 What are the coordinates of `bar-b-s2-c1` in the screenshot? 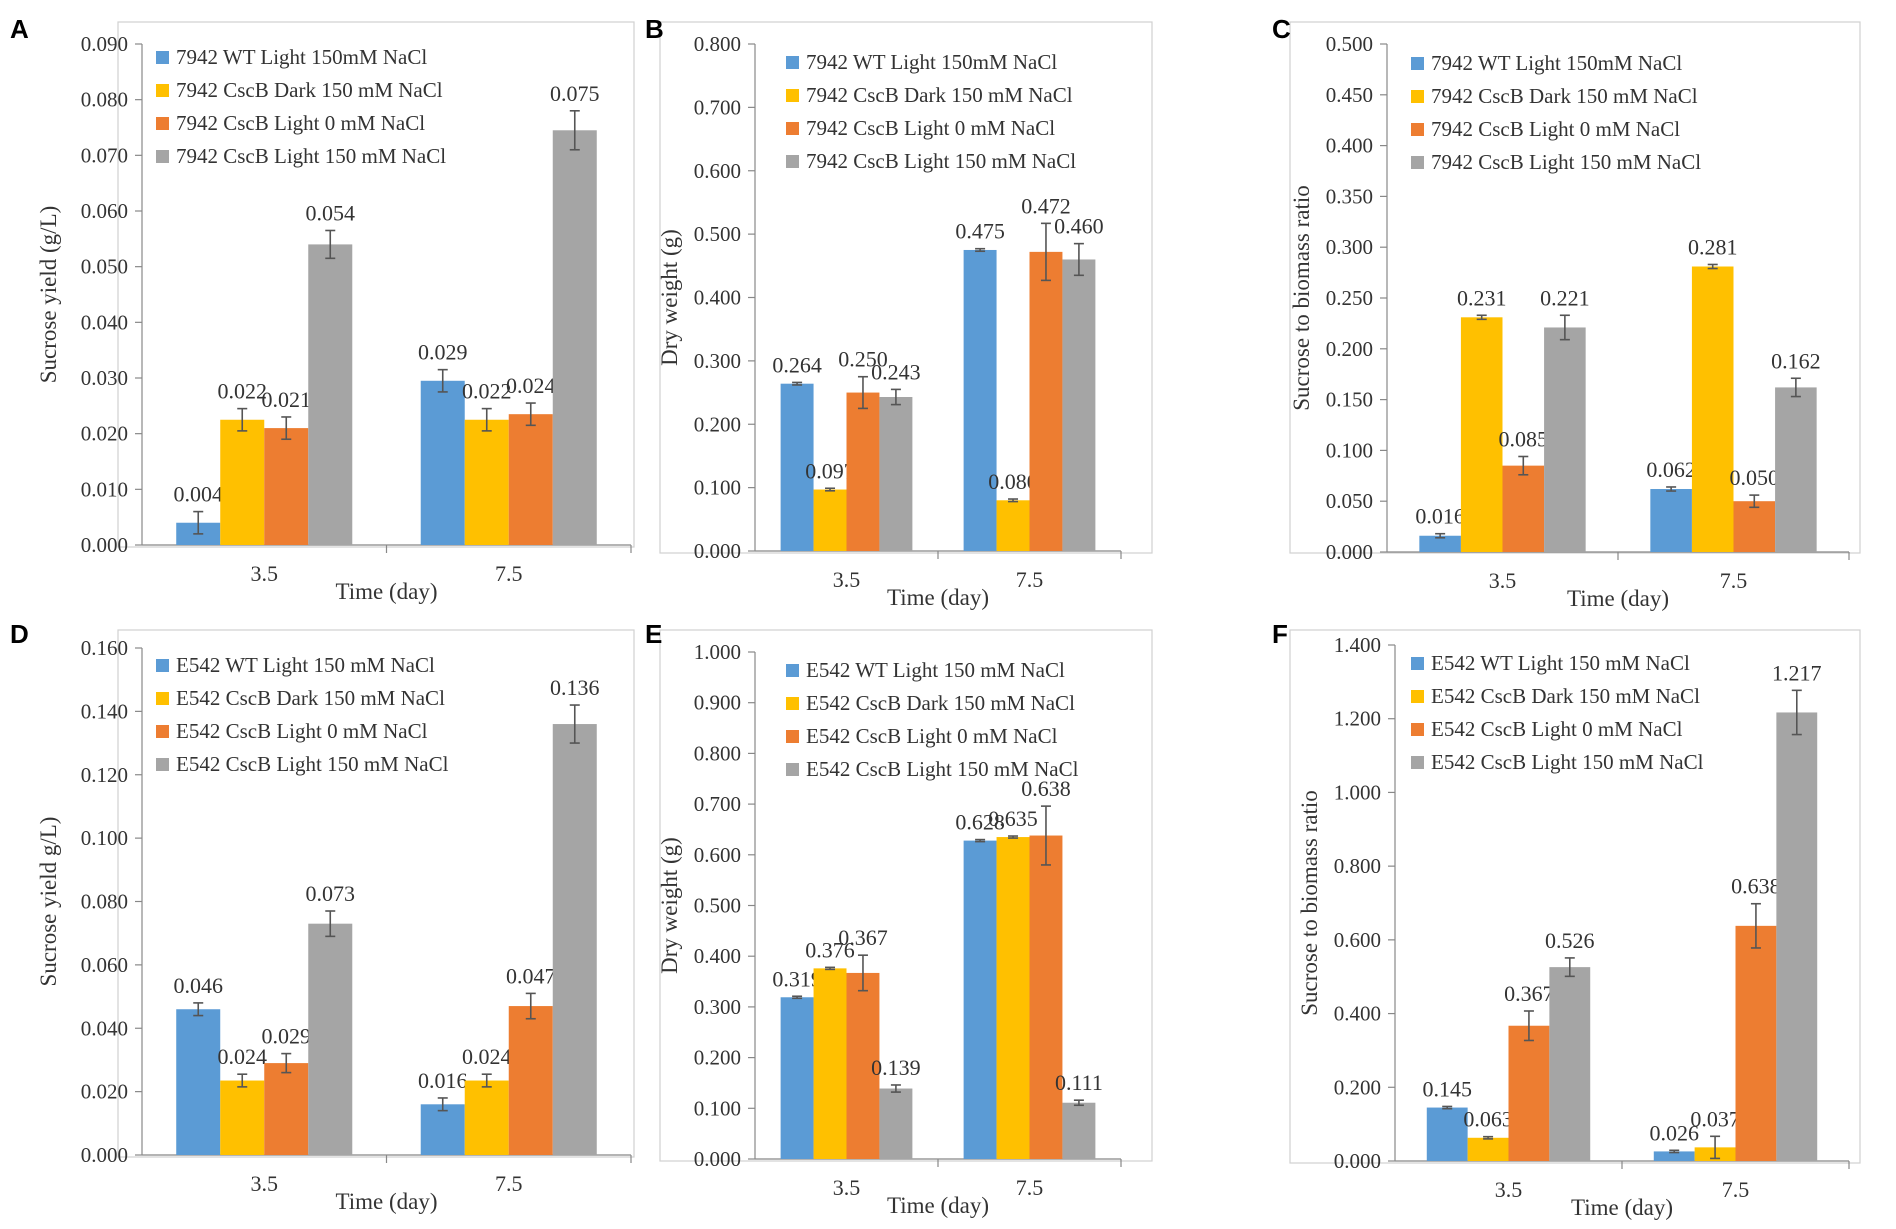 It's located at (830, 520).